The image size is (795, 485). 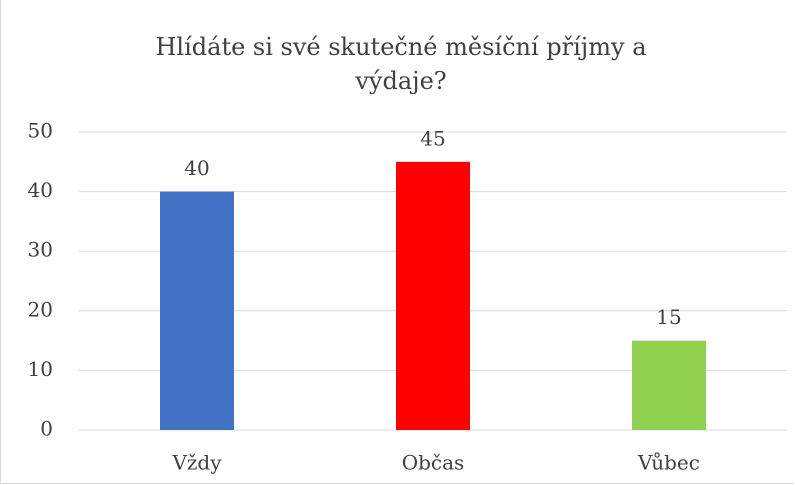 What do you see at coordinates (40, 190) in the screenshot?
I see `y-tick-label: 40` at bounding box center [40, 190].